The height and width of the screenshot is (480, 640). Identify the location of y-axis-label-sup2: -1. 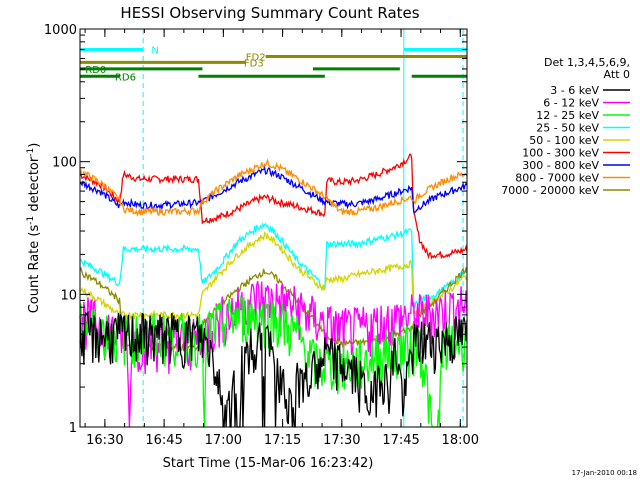
(31, 152).